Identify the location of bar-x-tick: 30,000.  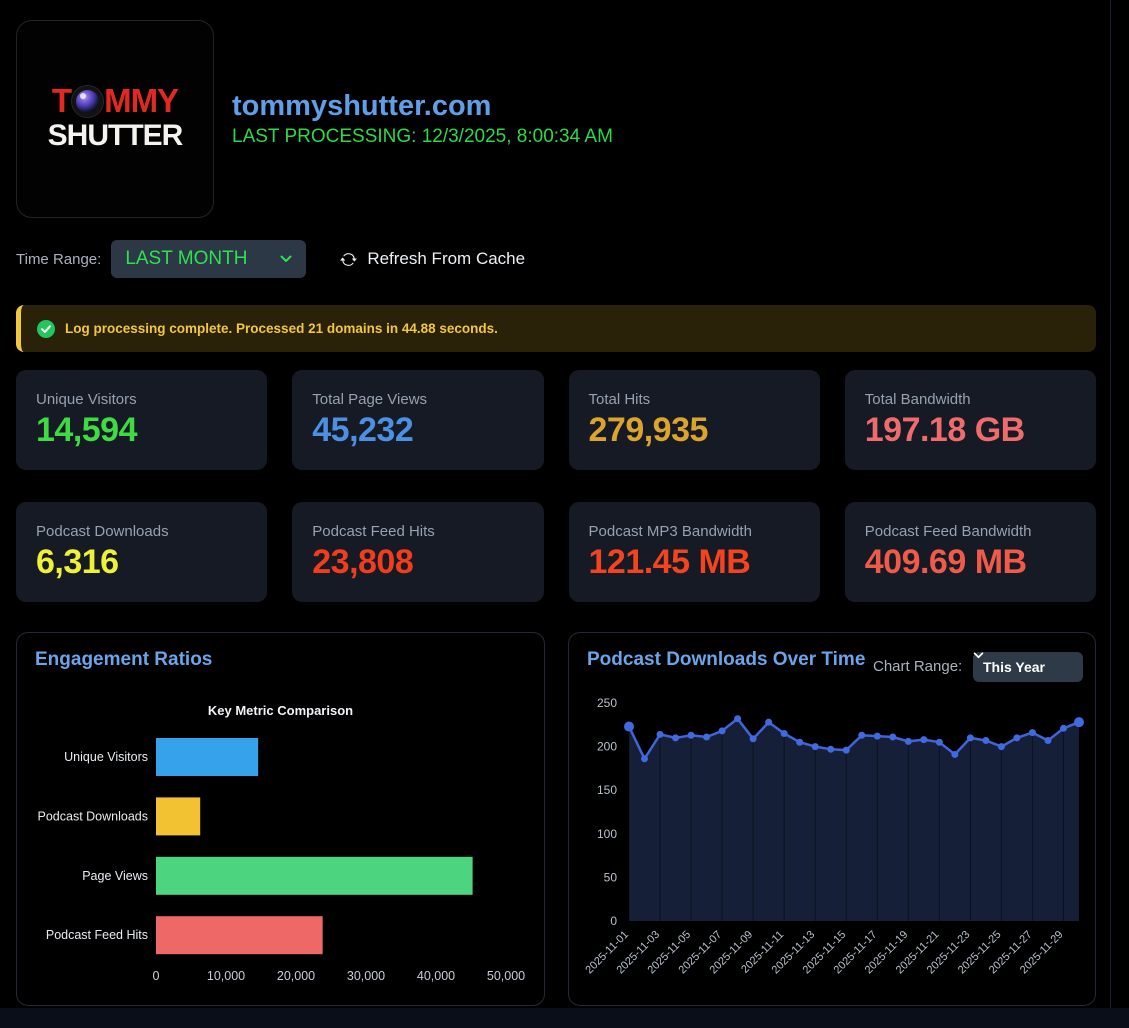
(366, 976).